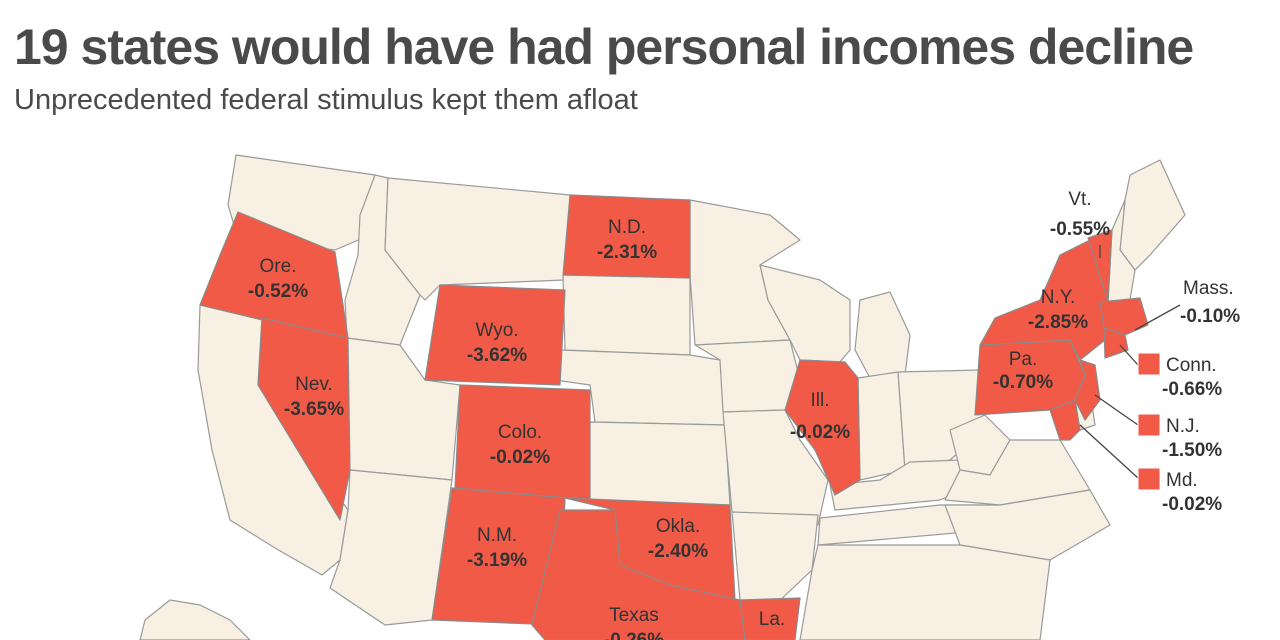  Describe the element at coordinates (1192, 504) in the screenshot. I see `label-md-value: -0.02%` at that location.